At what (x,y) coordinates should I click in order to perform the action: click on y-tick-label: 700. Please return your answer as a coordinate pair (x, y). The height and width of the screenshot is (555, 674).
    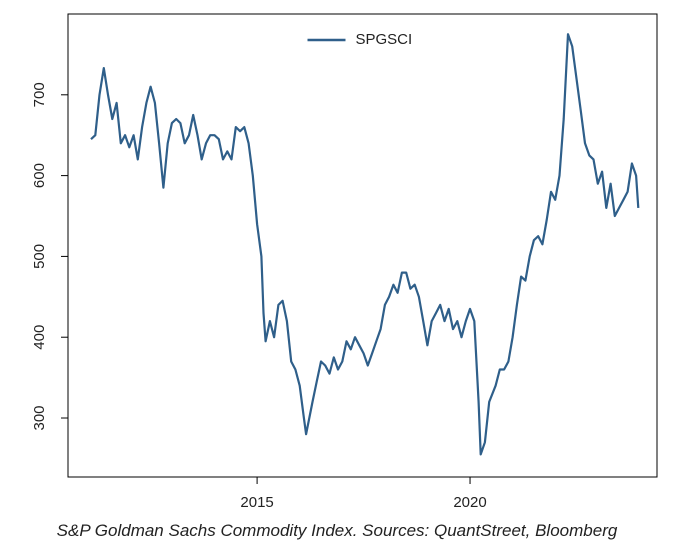
    Looking at the image, I should click on (39, 94).